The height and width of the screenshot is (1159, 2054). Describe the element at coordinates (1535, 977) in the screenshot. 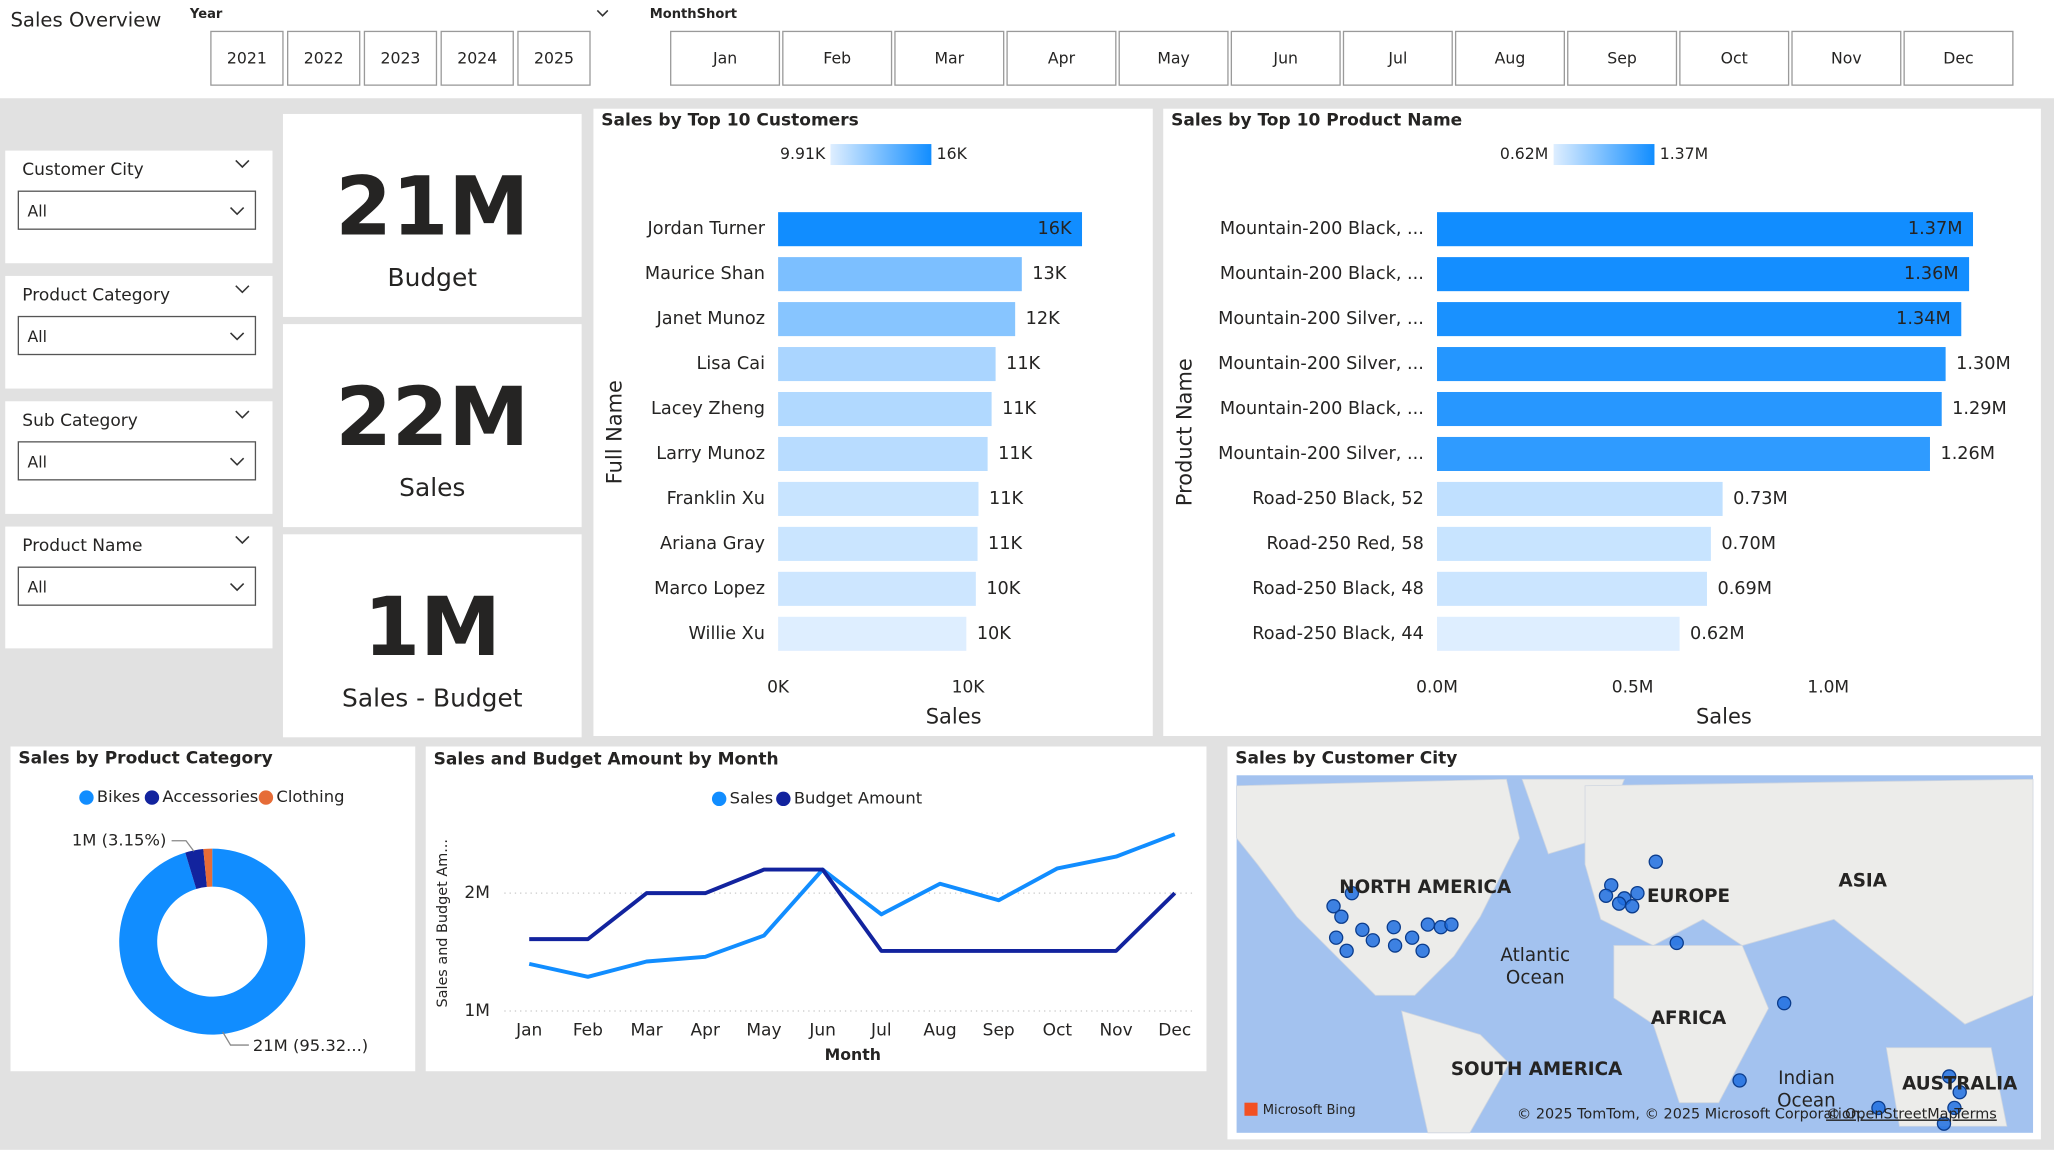

I see `map-ocean-label: Ocean` at that location.